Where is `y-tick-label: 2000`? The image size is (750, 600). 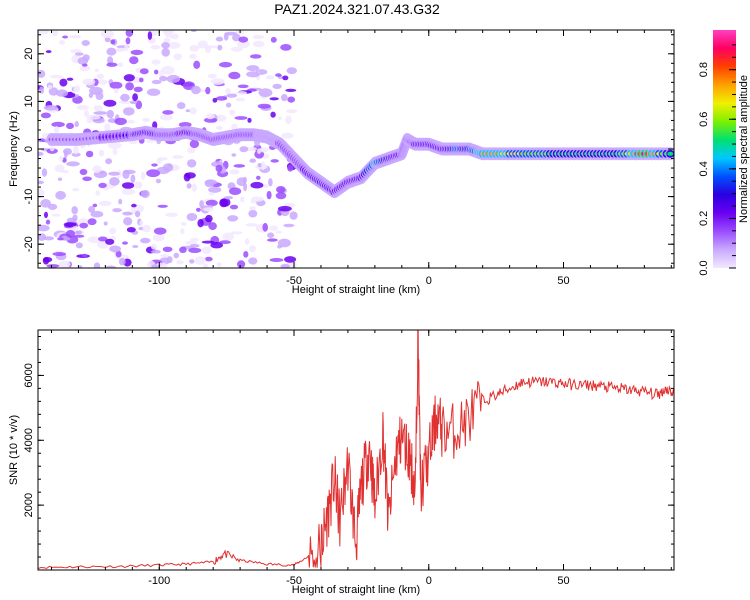
y-tick-label: 2000 is located at coordinates (29, 505).